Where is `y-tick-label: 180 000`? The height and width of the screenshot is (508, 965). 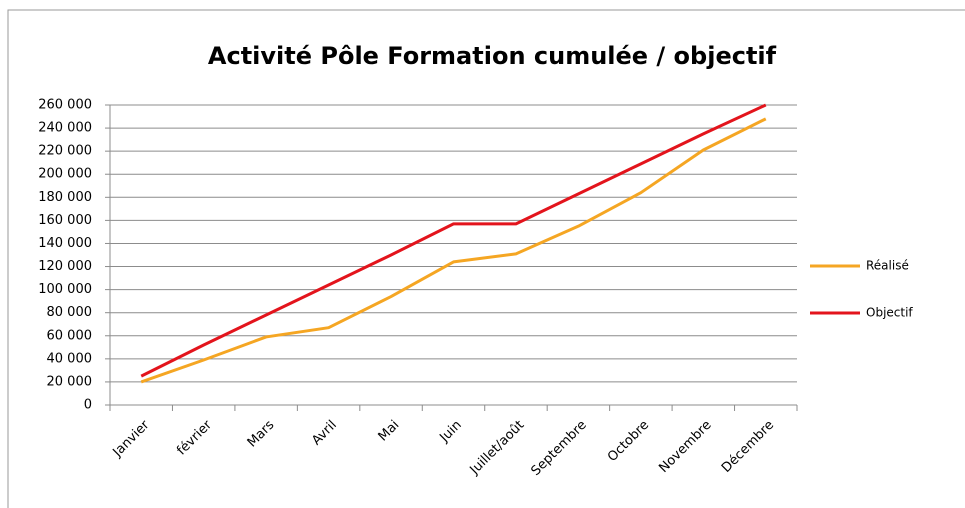
y-tick-label: 180 000 is located at coordinates (65, 197).